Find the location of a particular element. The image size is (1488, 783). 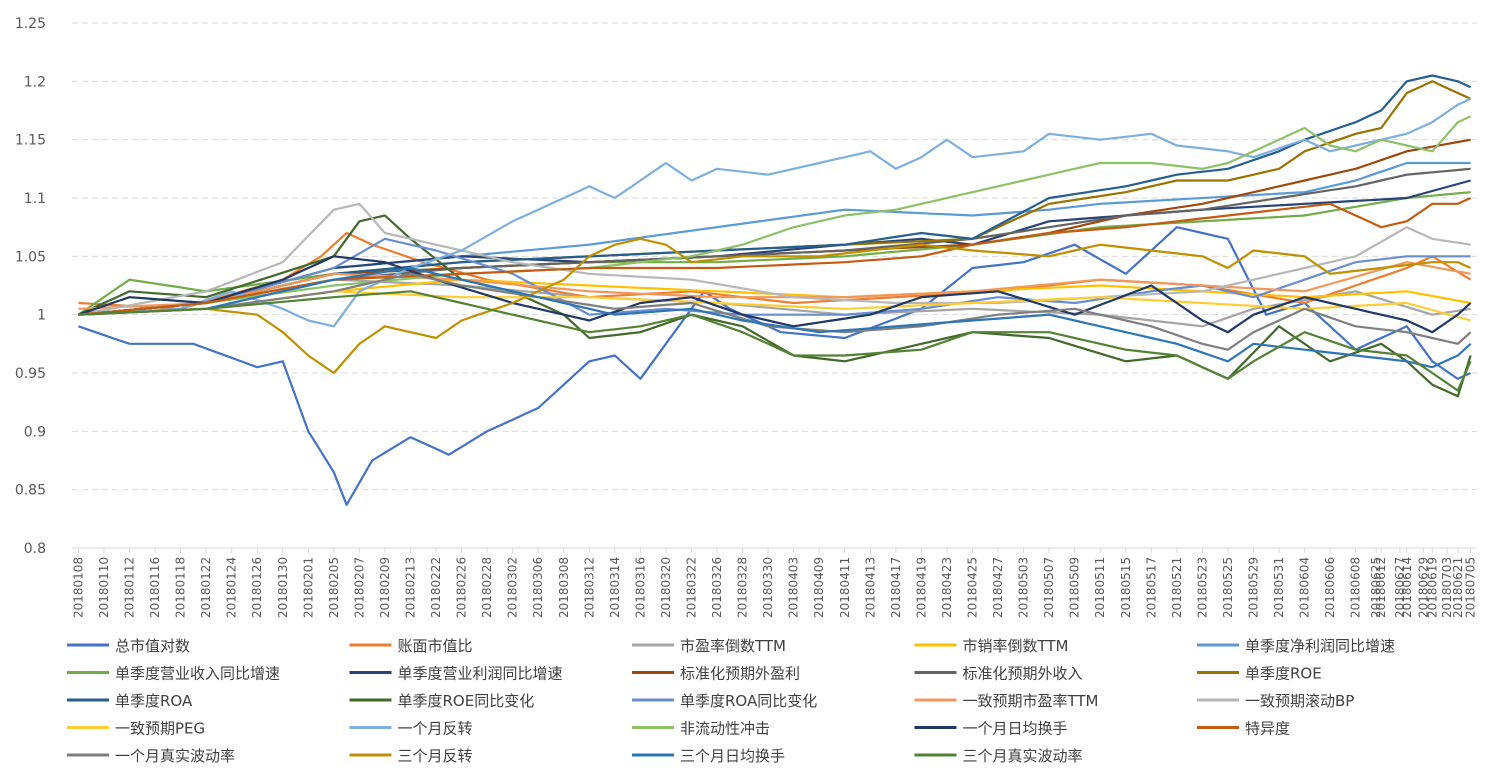

x-tick-label: 20180312 is located at coordinates (589, 587).